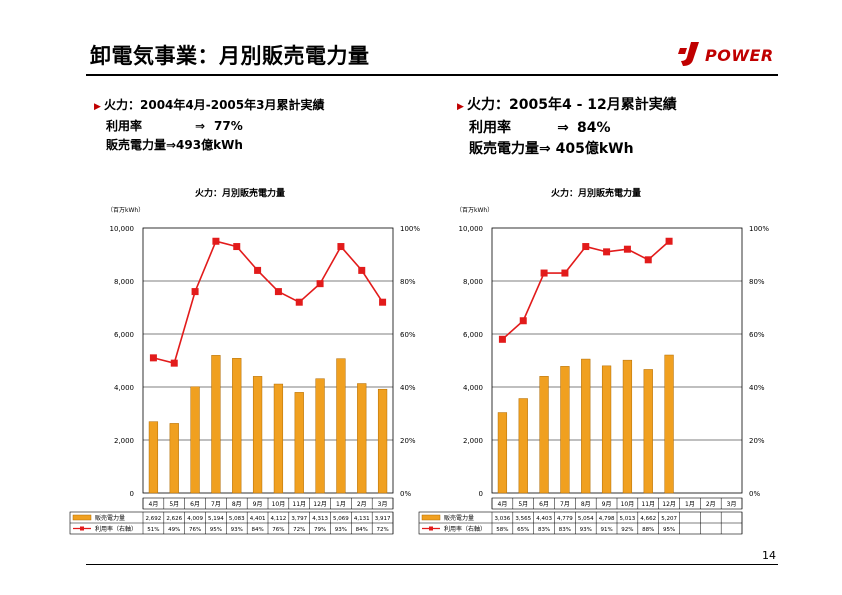 This screenshot has width=842, height=595. I want to click on left-chart-legend-line-marker, so click(82, 528).